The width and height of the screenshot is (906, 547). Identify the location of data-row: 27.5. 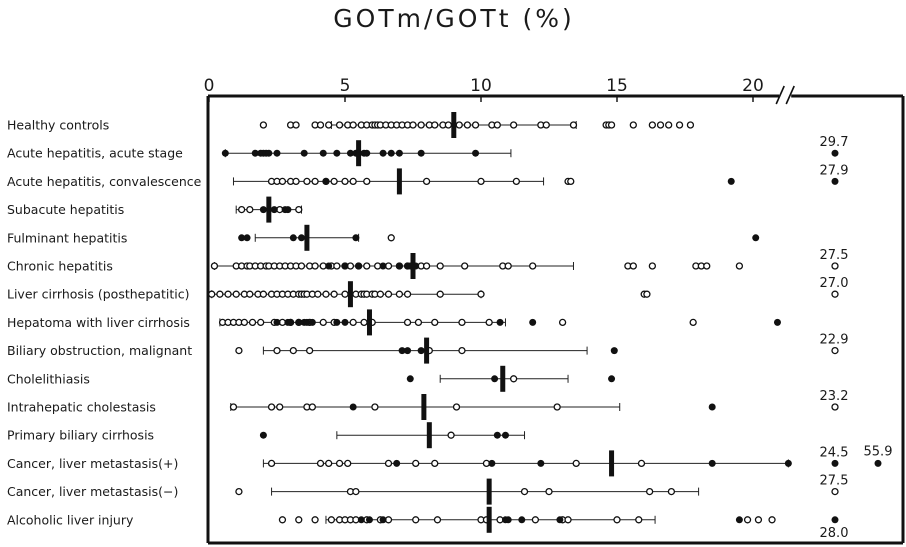
(529, 263).